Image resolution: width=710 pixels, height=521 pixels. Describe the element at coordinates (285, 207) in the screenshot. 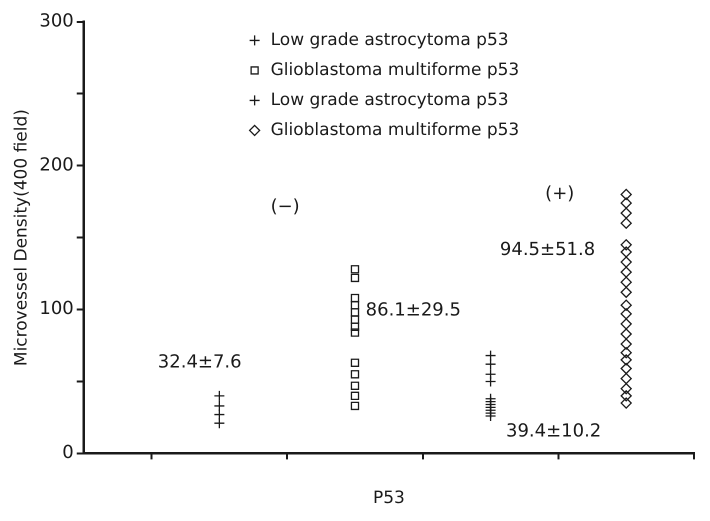

I see `annotation: (−)` at that location.